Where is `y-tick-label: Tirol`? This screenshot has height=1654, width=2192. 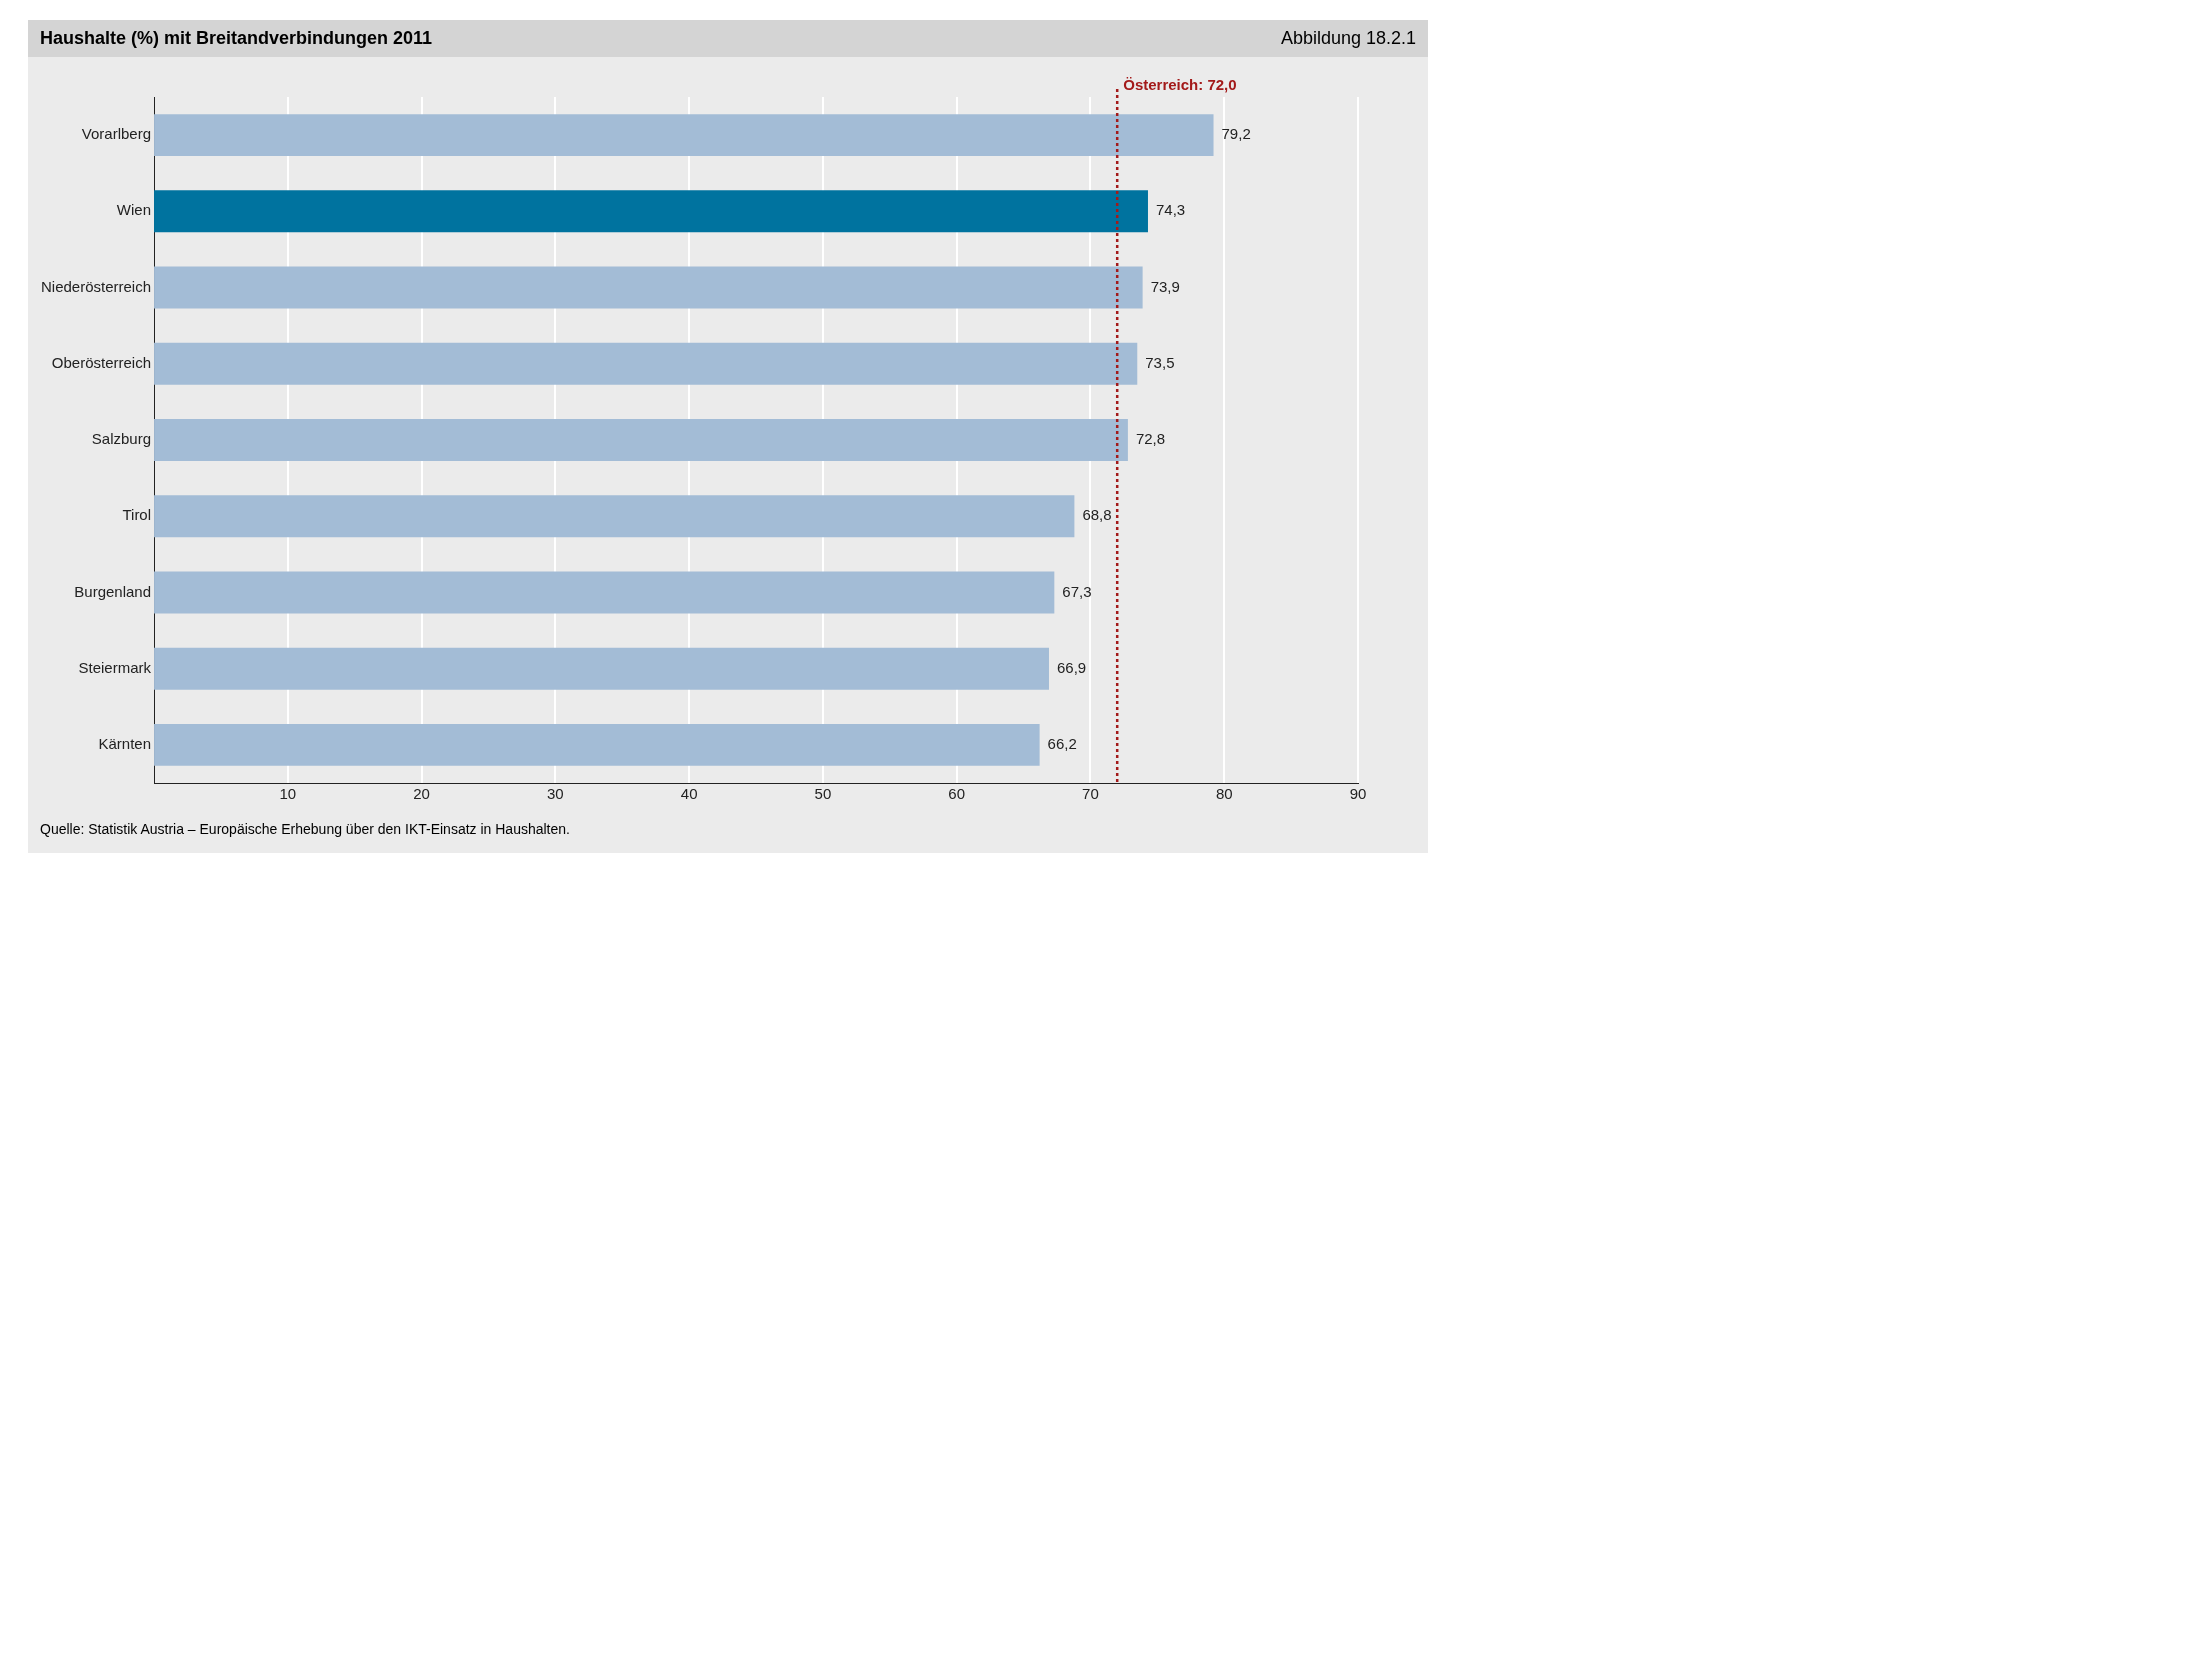 y-tick-label: Tirol is located at coordinates (137, 515).